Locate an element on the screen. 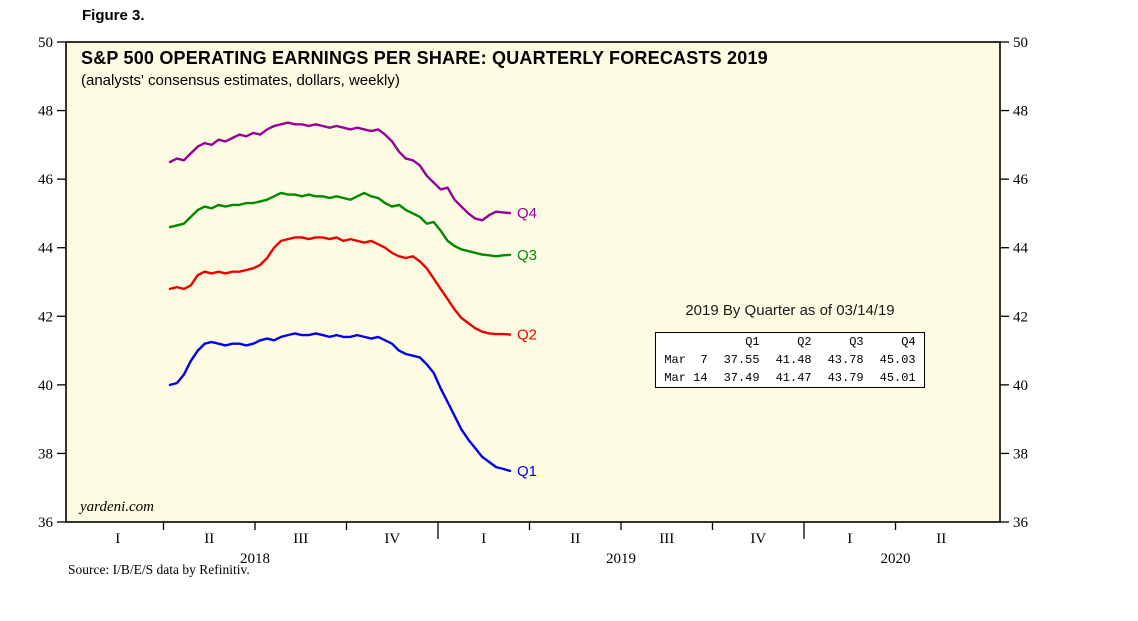 This screenshot has height=621, width=1138. forecast-table-cell: 43.79 is located at coordinates (845, 378).